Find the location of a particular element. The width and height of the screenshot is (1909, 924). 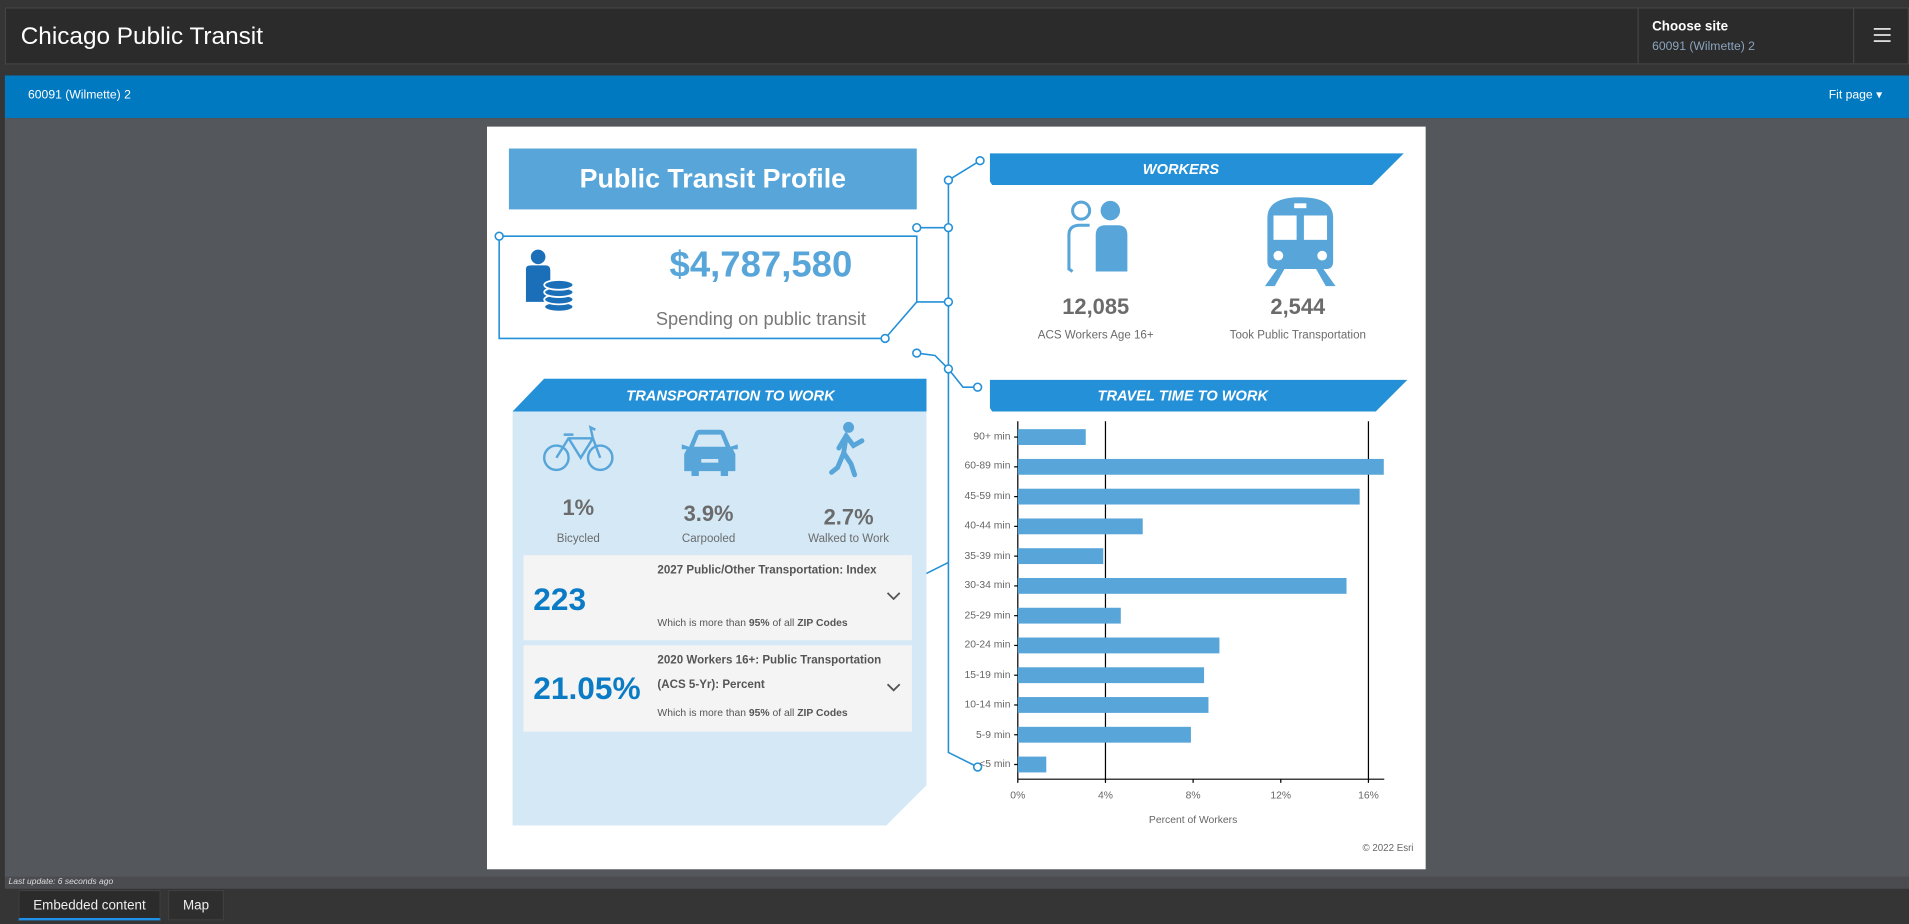

choose-site-value: 60091 (Wilmette) 2 is located at coordinates (1703, 47).